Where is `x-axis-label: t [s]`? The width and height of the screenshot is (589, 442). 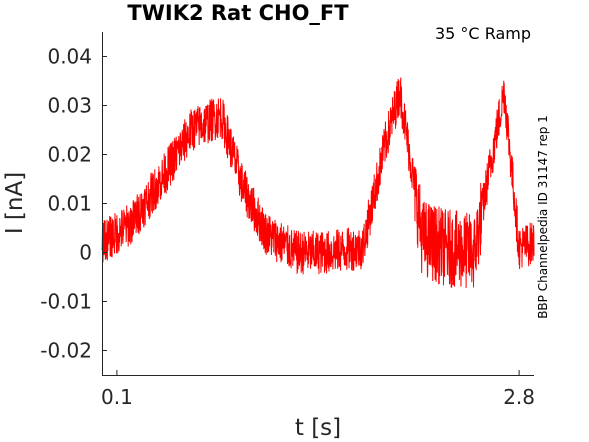 x-axis-label: t [s] is located at coordinates (318, 428).